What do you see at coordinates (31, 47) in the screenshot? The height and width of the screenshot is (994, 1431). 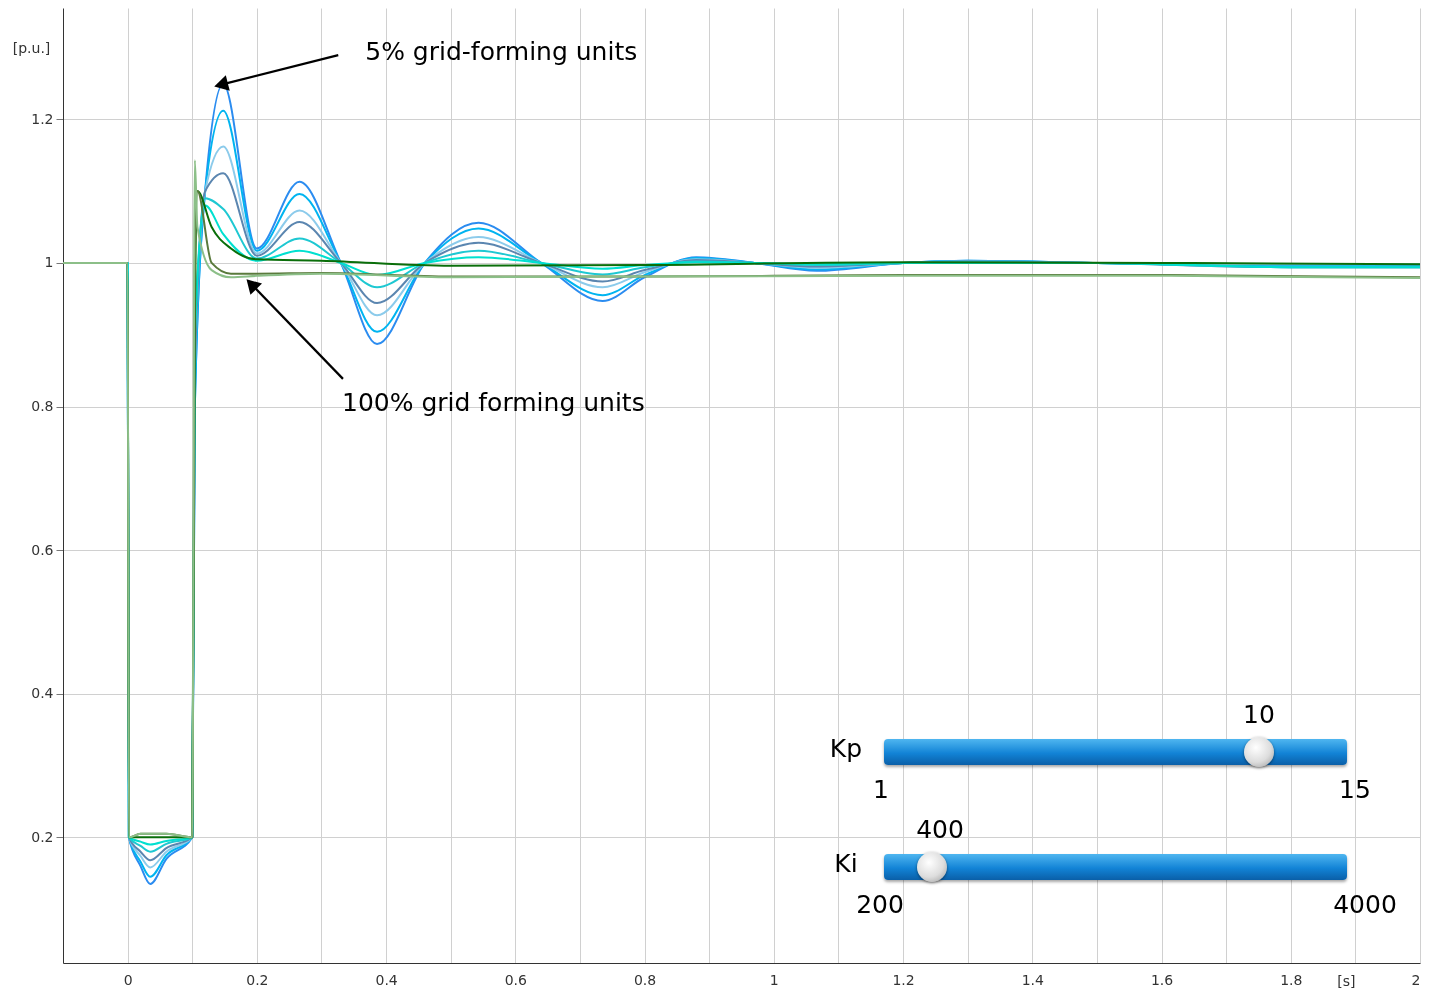 I see `y-axis-title: [p.u.]` at bounding box center [31, 47].